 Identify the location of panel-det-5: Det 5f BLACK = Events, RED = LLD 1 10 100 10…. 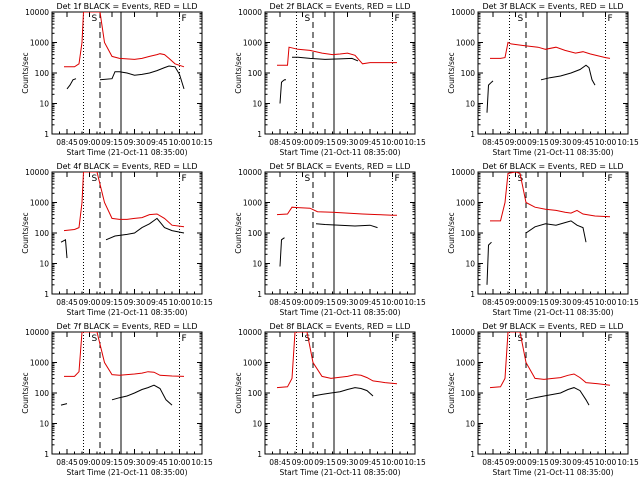
(330, 239).